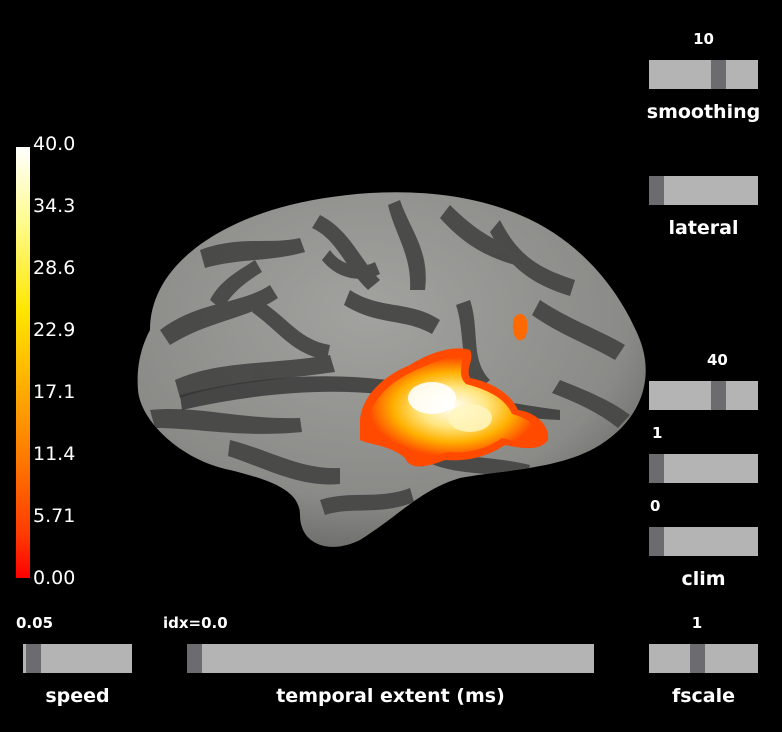  What do you see at coordinates (656, 541) in the screenshot?
I see `clim-min-slider-handle` at bounding box center [656, 541].